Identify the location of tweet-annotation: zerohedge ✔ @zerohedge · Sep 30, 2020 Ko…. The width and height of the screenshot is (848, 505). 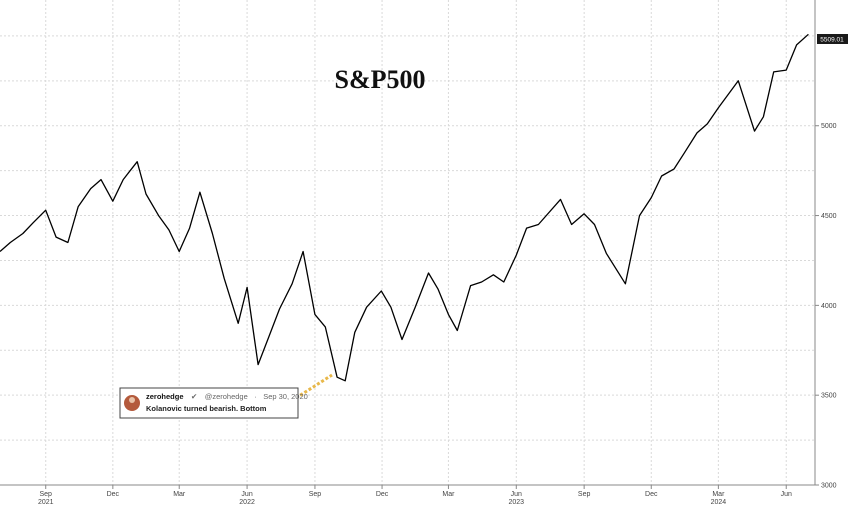
(226, 396).